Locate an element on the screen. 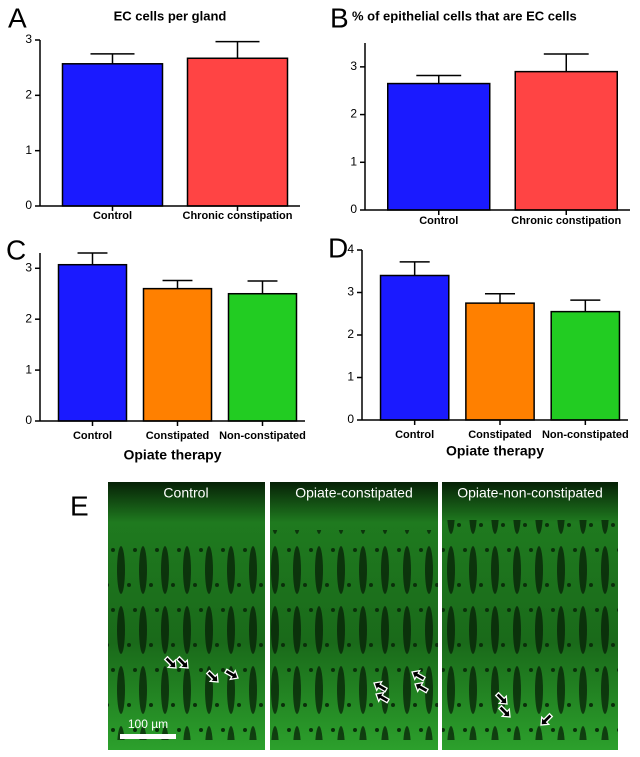 This screenshot has height=757, width=640. image-label: Opiate-non-constipated is located at coordinates (530, 493).